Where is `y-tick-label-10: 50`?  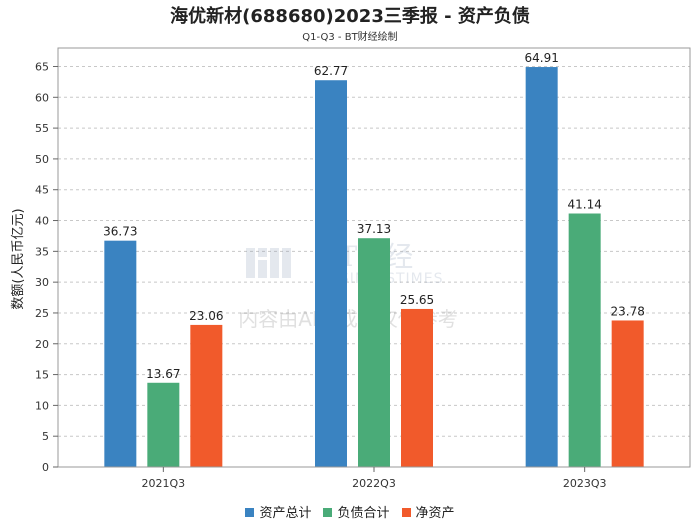 y-tick-label-10: 50 is located at coordinates (42, 159).